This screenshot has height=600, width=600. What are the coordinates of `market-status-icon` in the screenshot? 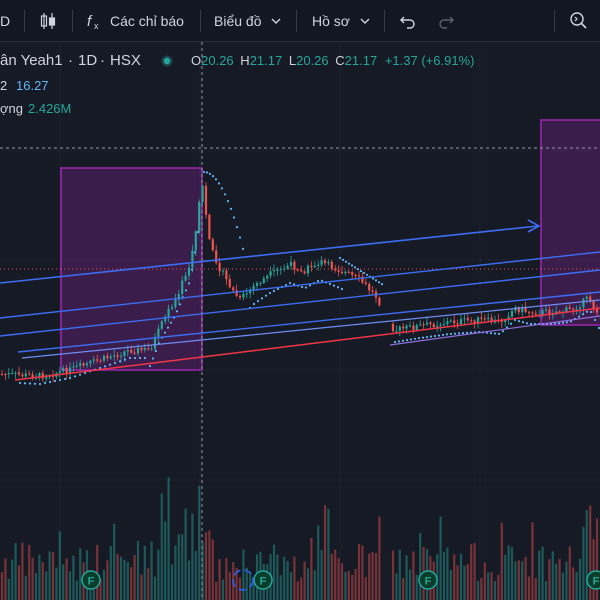 It's located at (167, 62).